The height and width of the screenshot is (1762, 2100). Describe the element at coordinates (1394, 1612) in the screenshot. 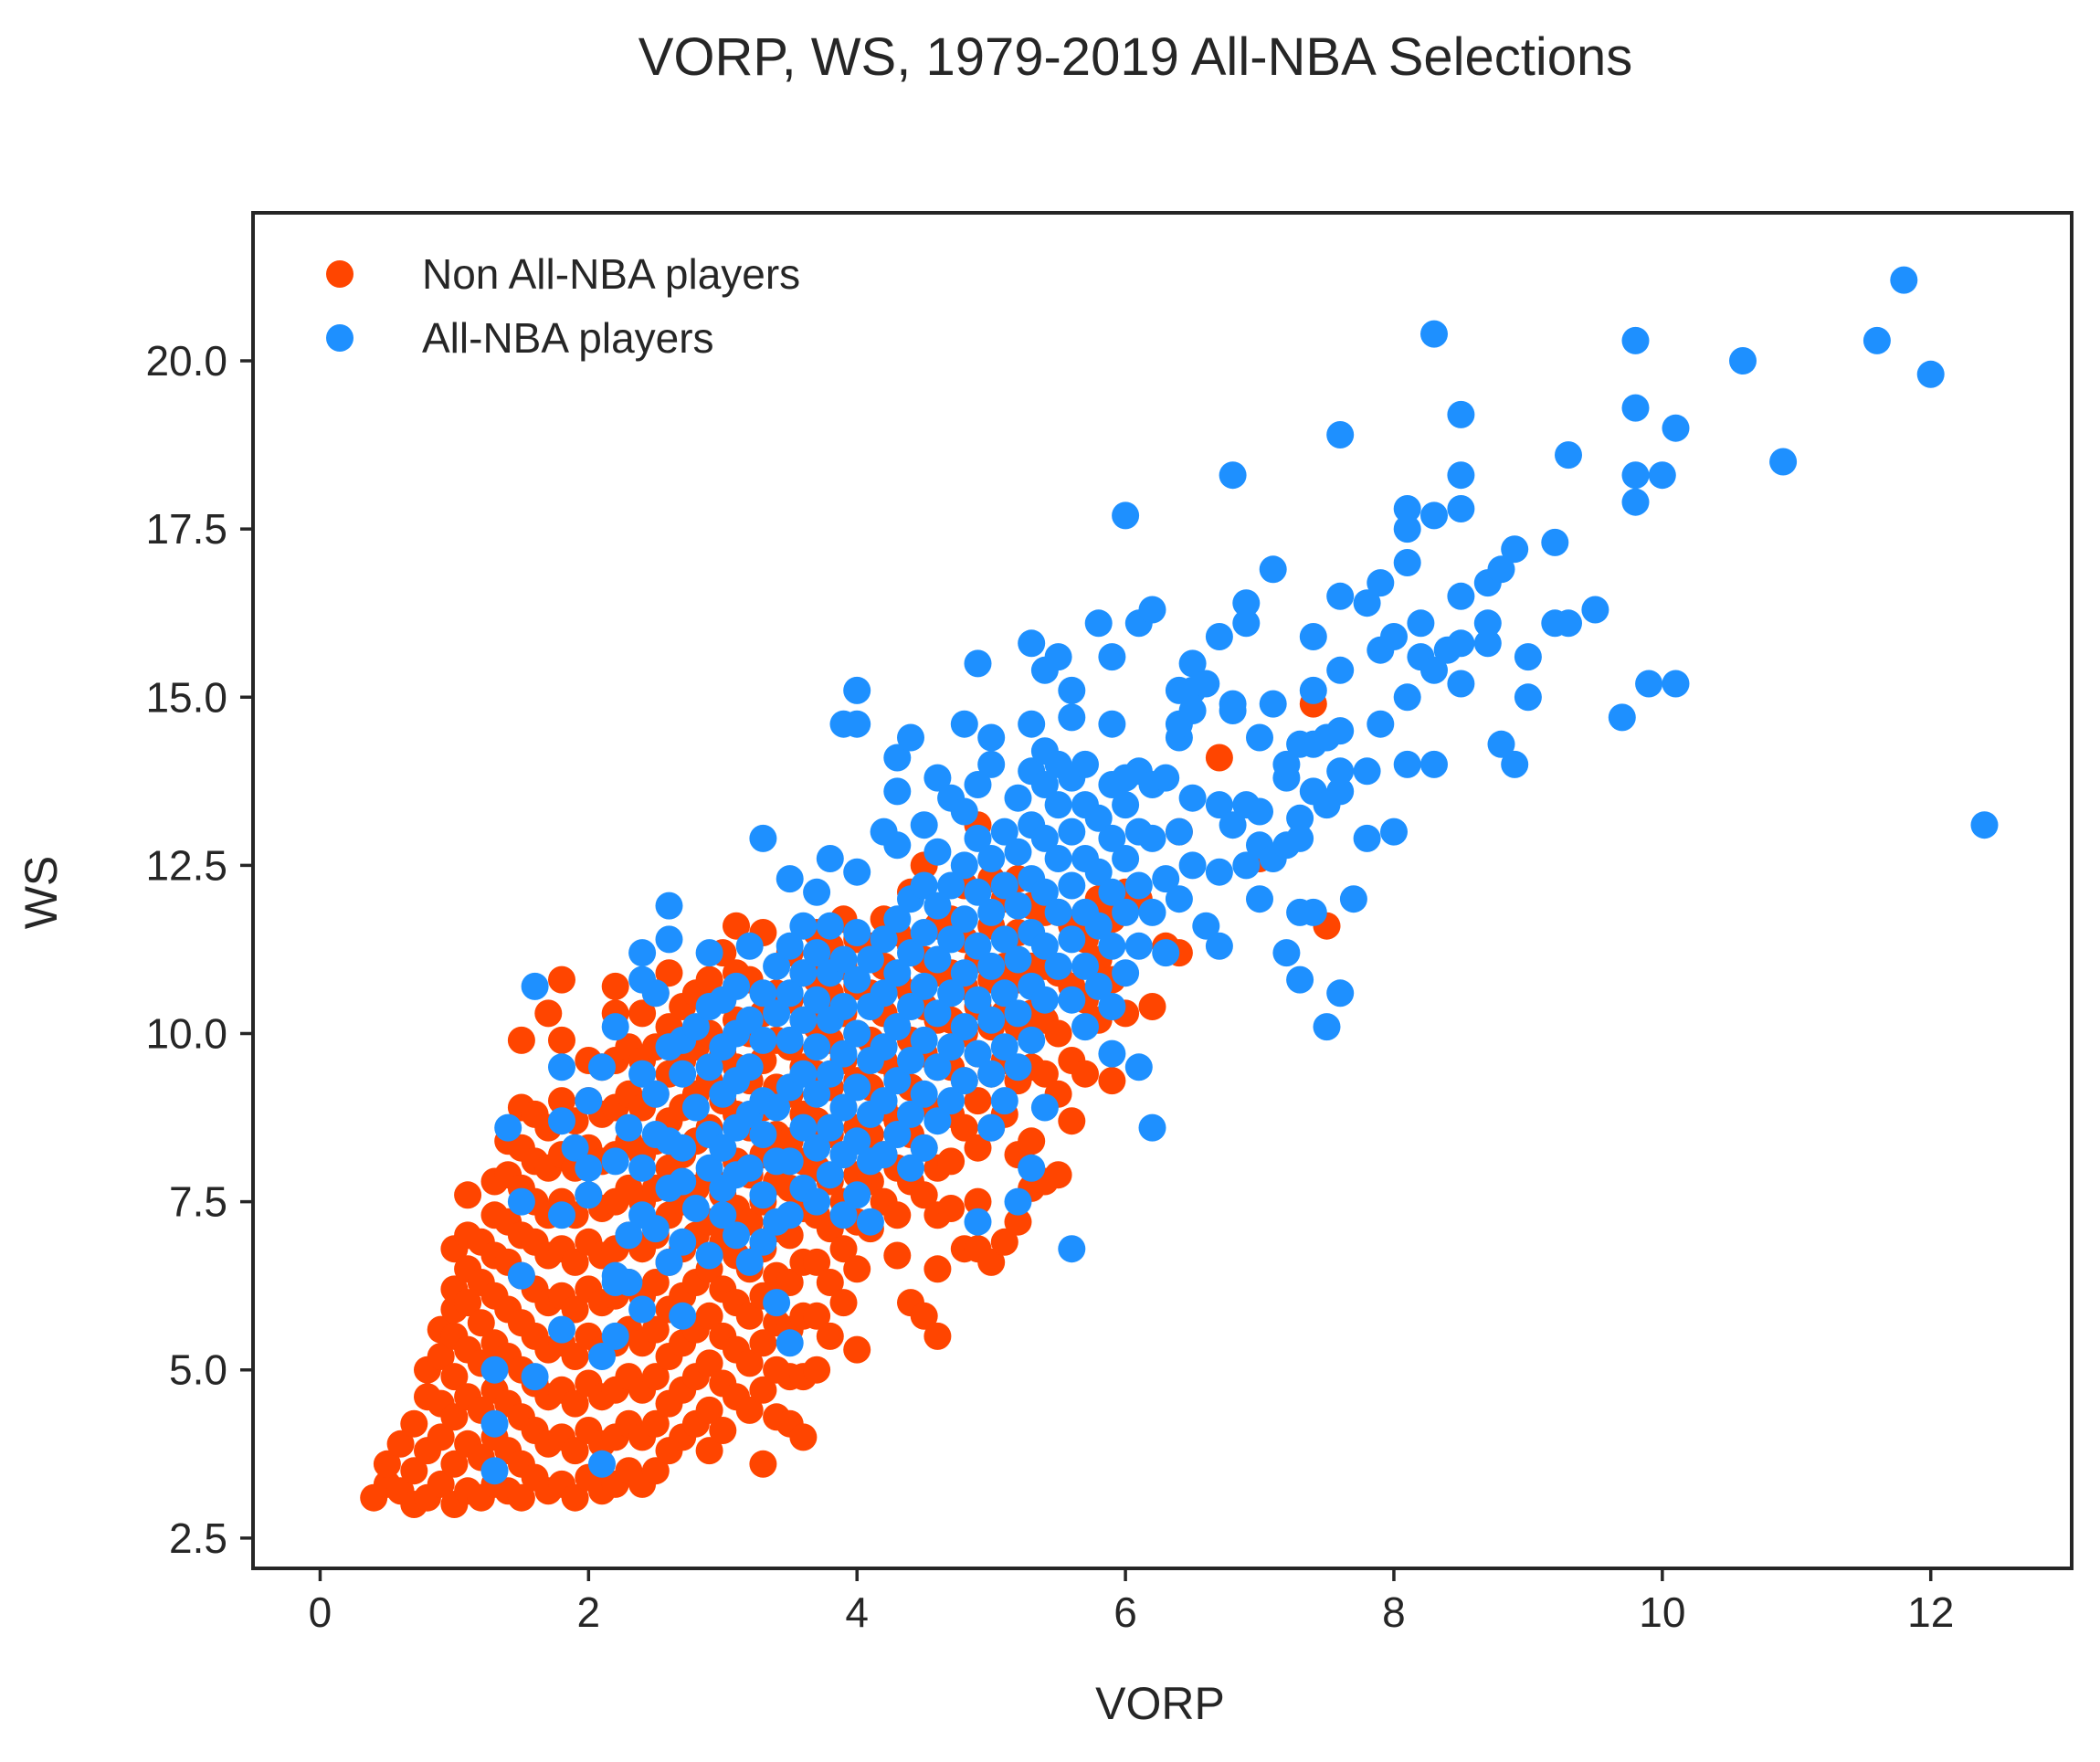

I see `x-tick-label: 8` at that location.